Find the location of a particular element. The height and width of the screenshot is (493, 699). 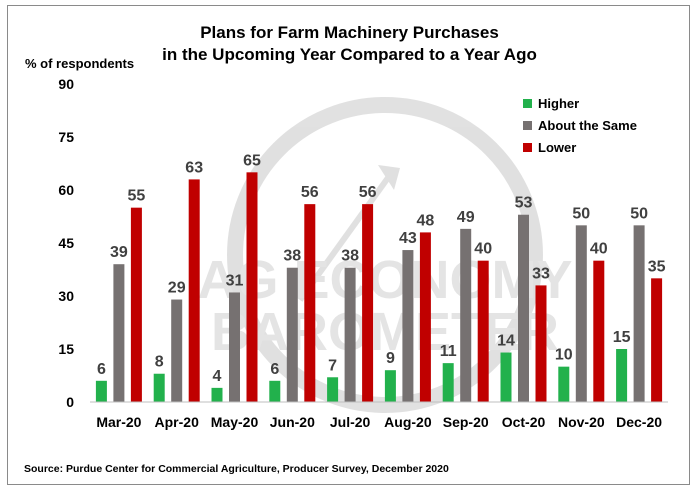

legend-item-same: About the Same is located at coordinates (580, 125).